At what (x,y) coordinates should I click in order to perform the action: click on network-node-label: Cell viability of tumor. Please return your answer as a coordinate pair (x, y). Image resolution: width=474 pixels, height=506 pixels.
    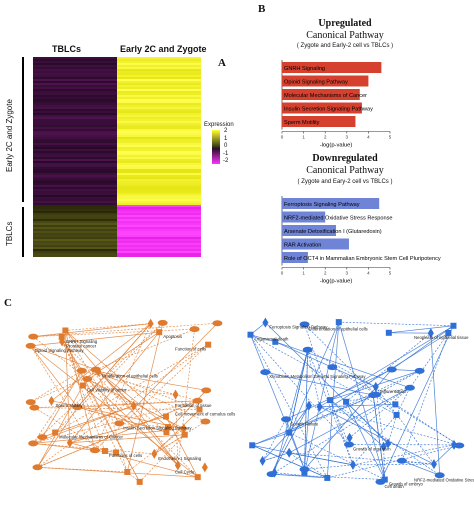
    Looking at the image, I should click on (107, 390).